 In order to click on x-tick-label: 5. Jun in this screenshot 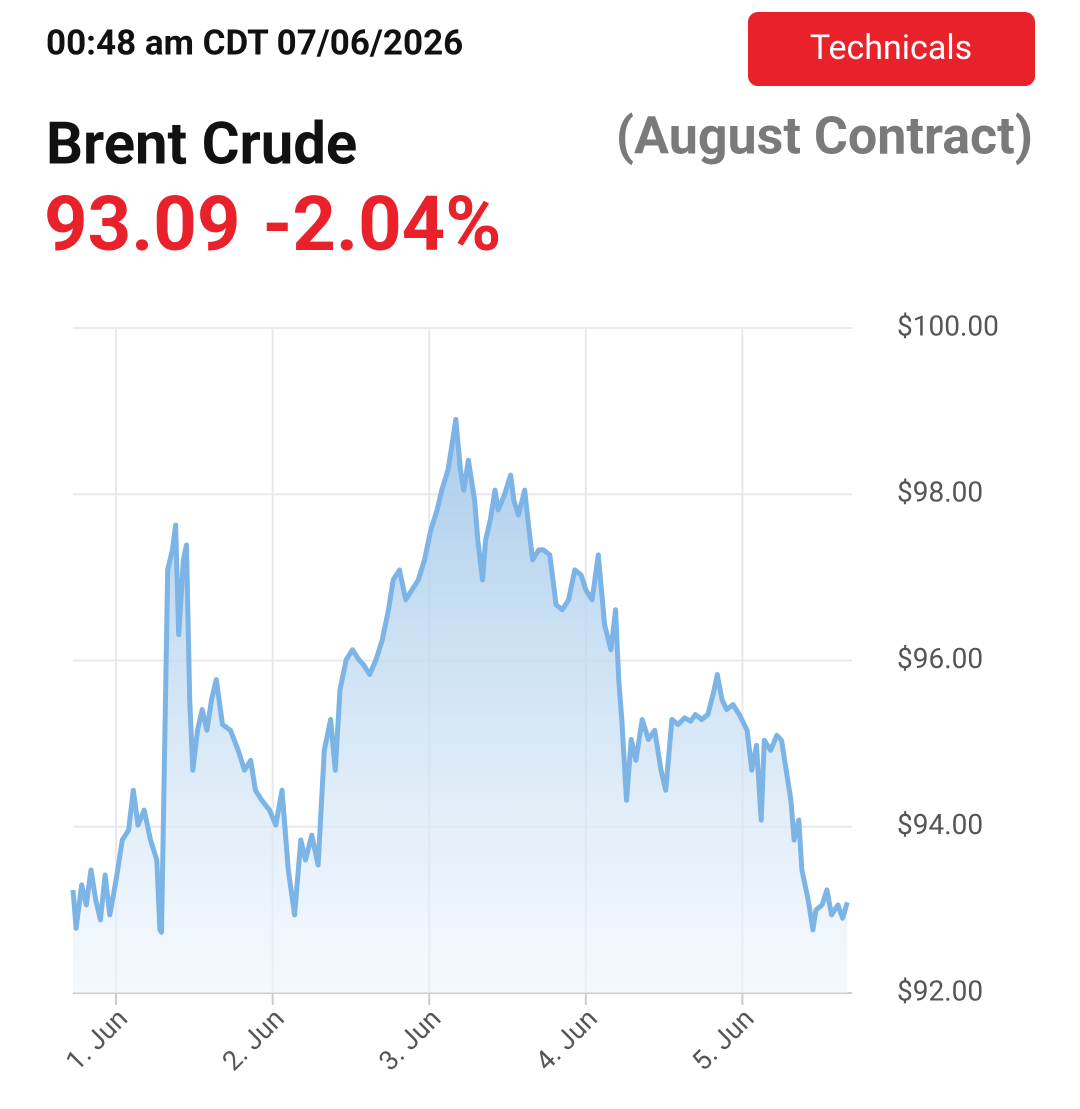, I will do `click(723, 1039)`.